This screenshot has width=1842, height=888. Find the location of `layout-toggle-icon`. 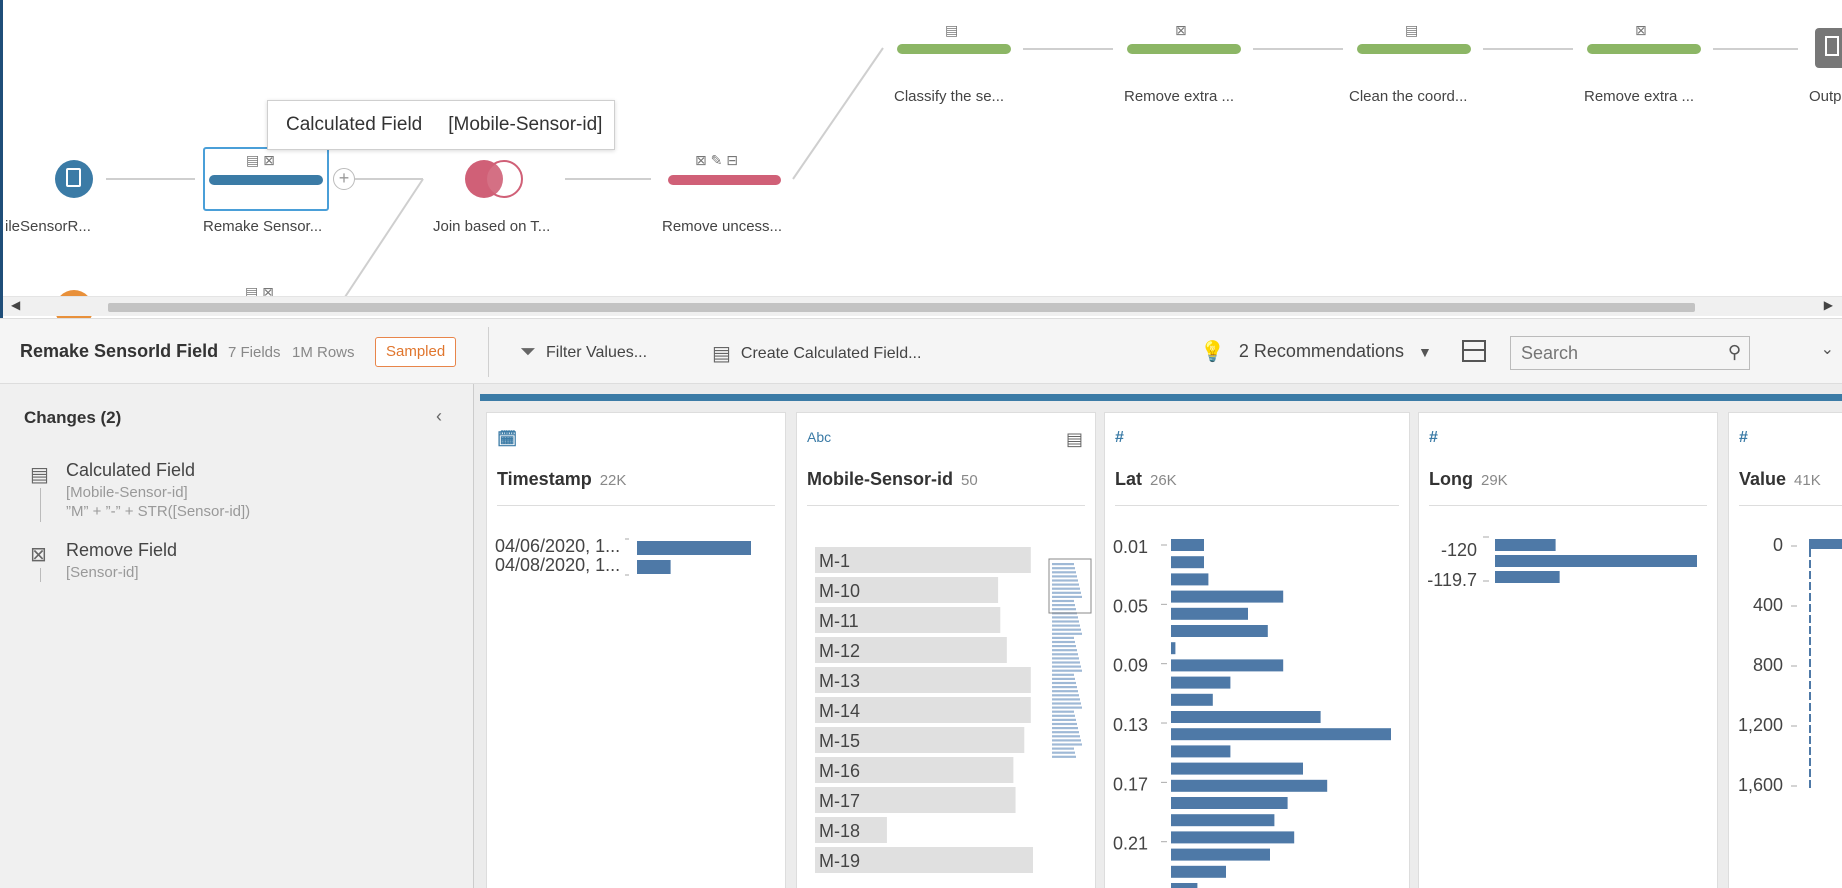

layout-toggle-icon is located at coordinates (1474, 351).